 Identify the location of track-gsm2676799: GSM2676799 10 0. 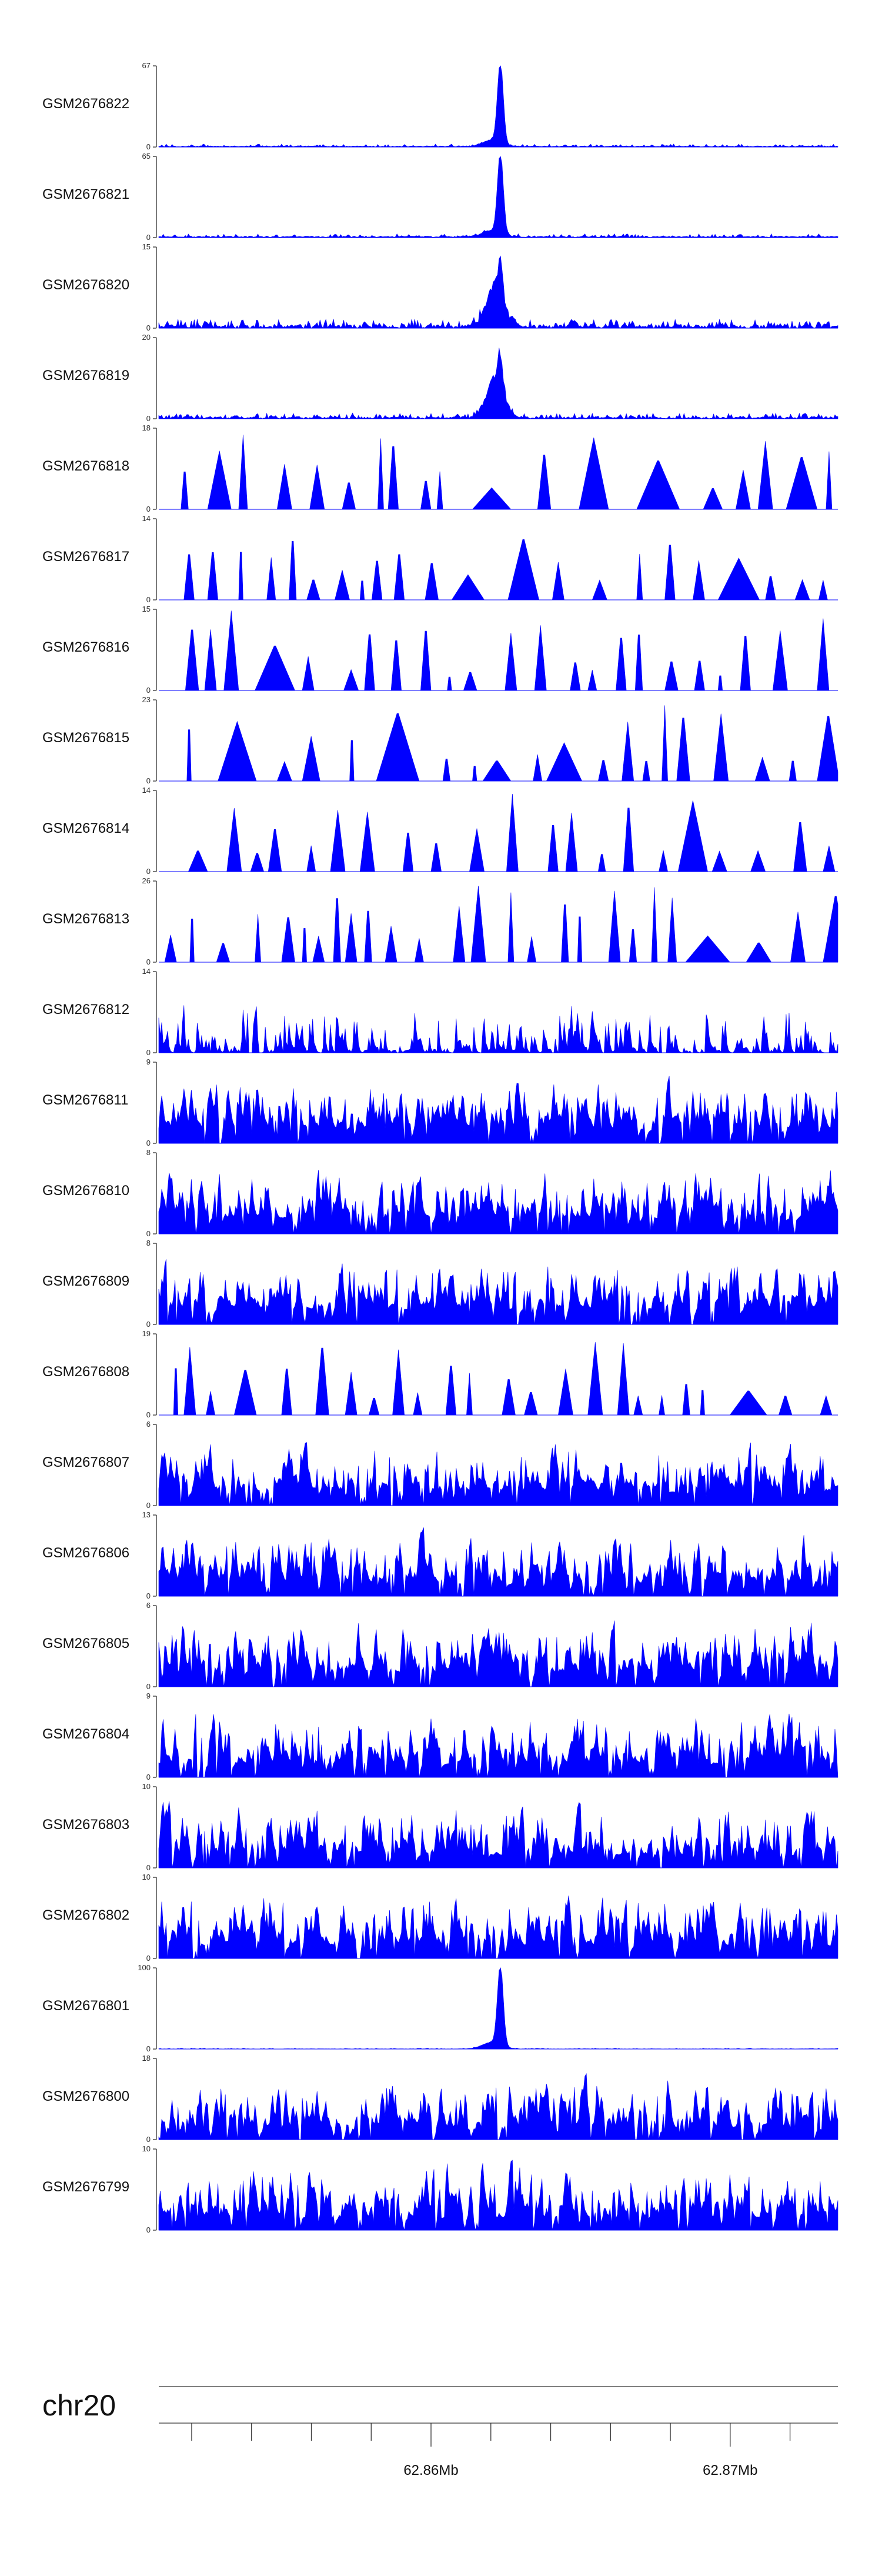
(440, 2189).